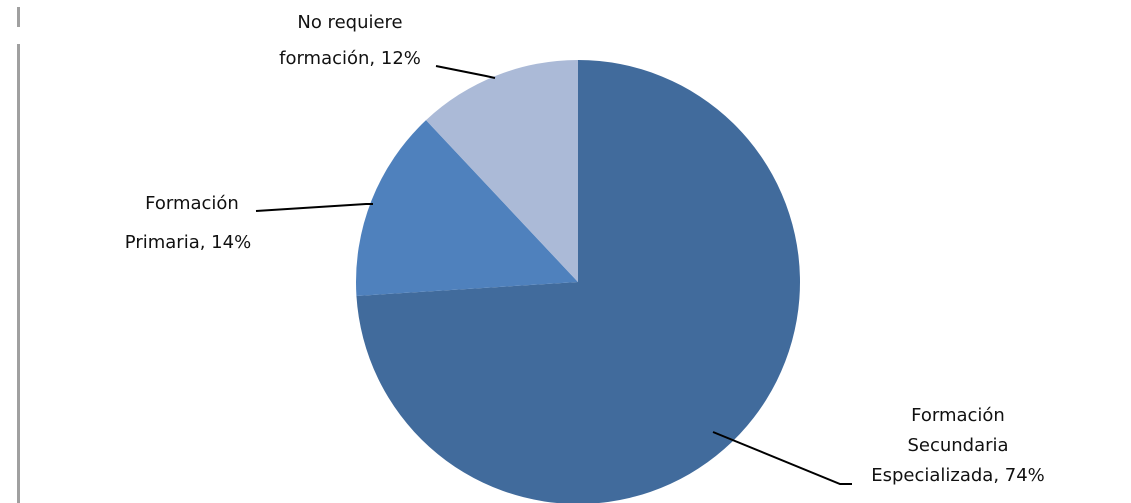 This screenshot has height=503, width=1131. What do you see at coordinates (502, 171) in the screenshot?
I see `slice-no-requiere` at bounding box center [502, 171].